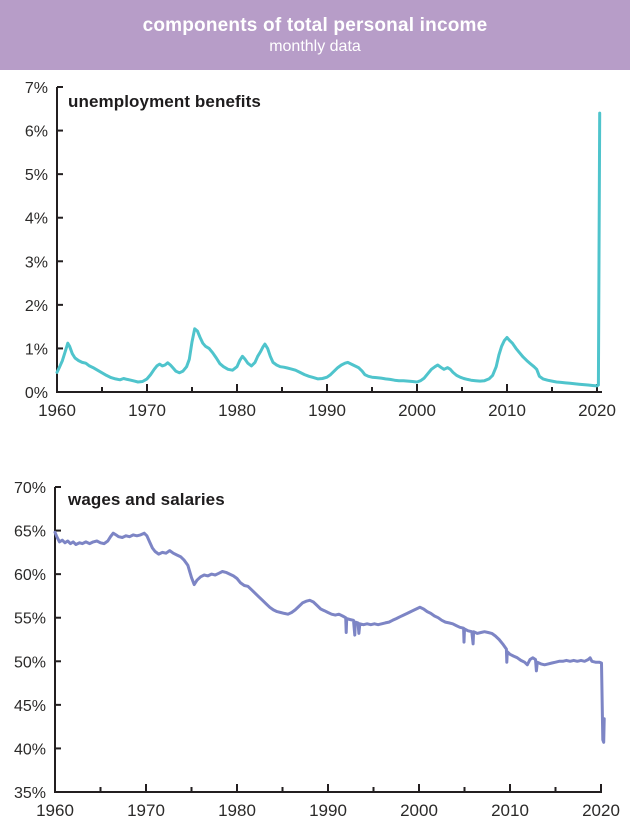 The width and height of the screenshot is (630, 828). What do you see at coordinates (30, 662) in the screenshot?
I see `y-axis-tick-label: 50%` at bounding box center [30, 662].